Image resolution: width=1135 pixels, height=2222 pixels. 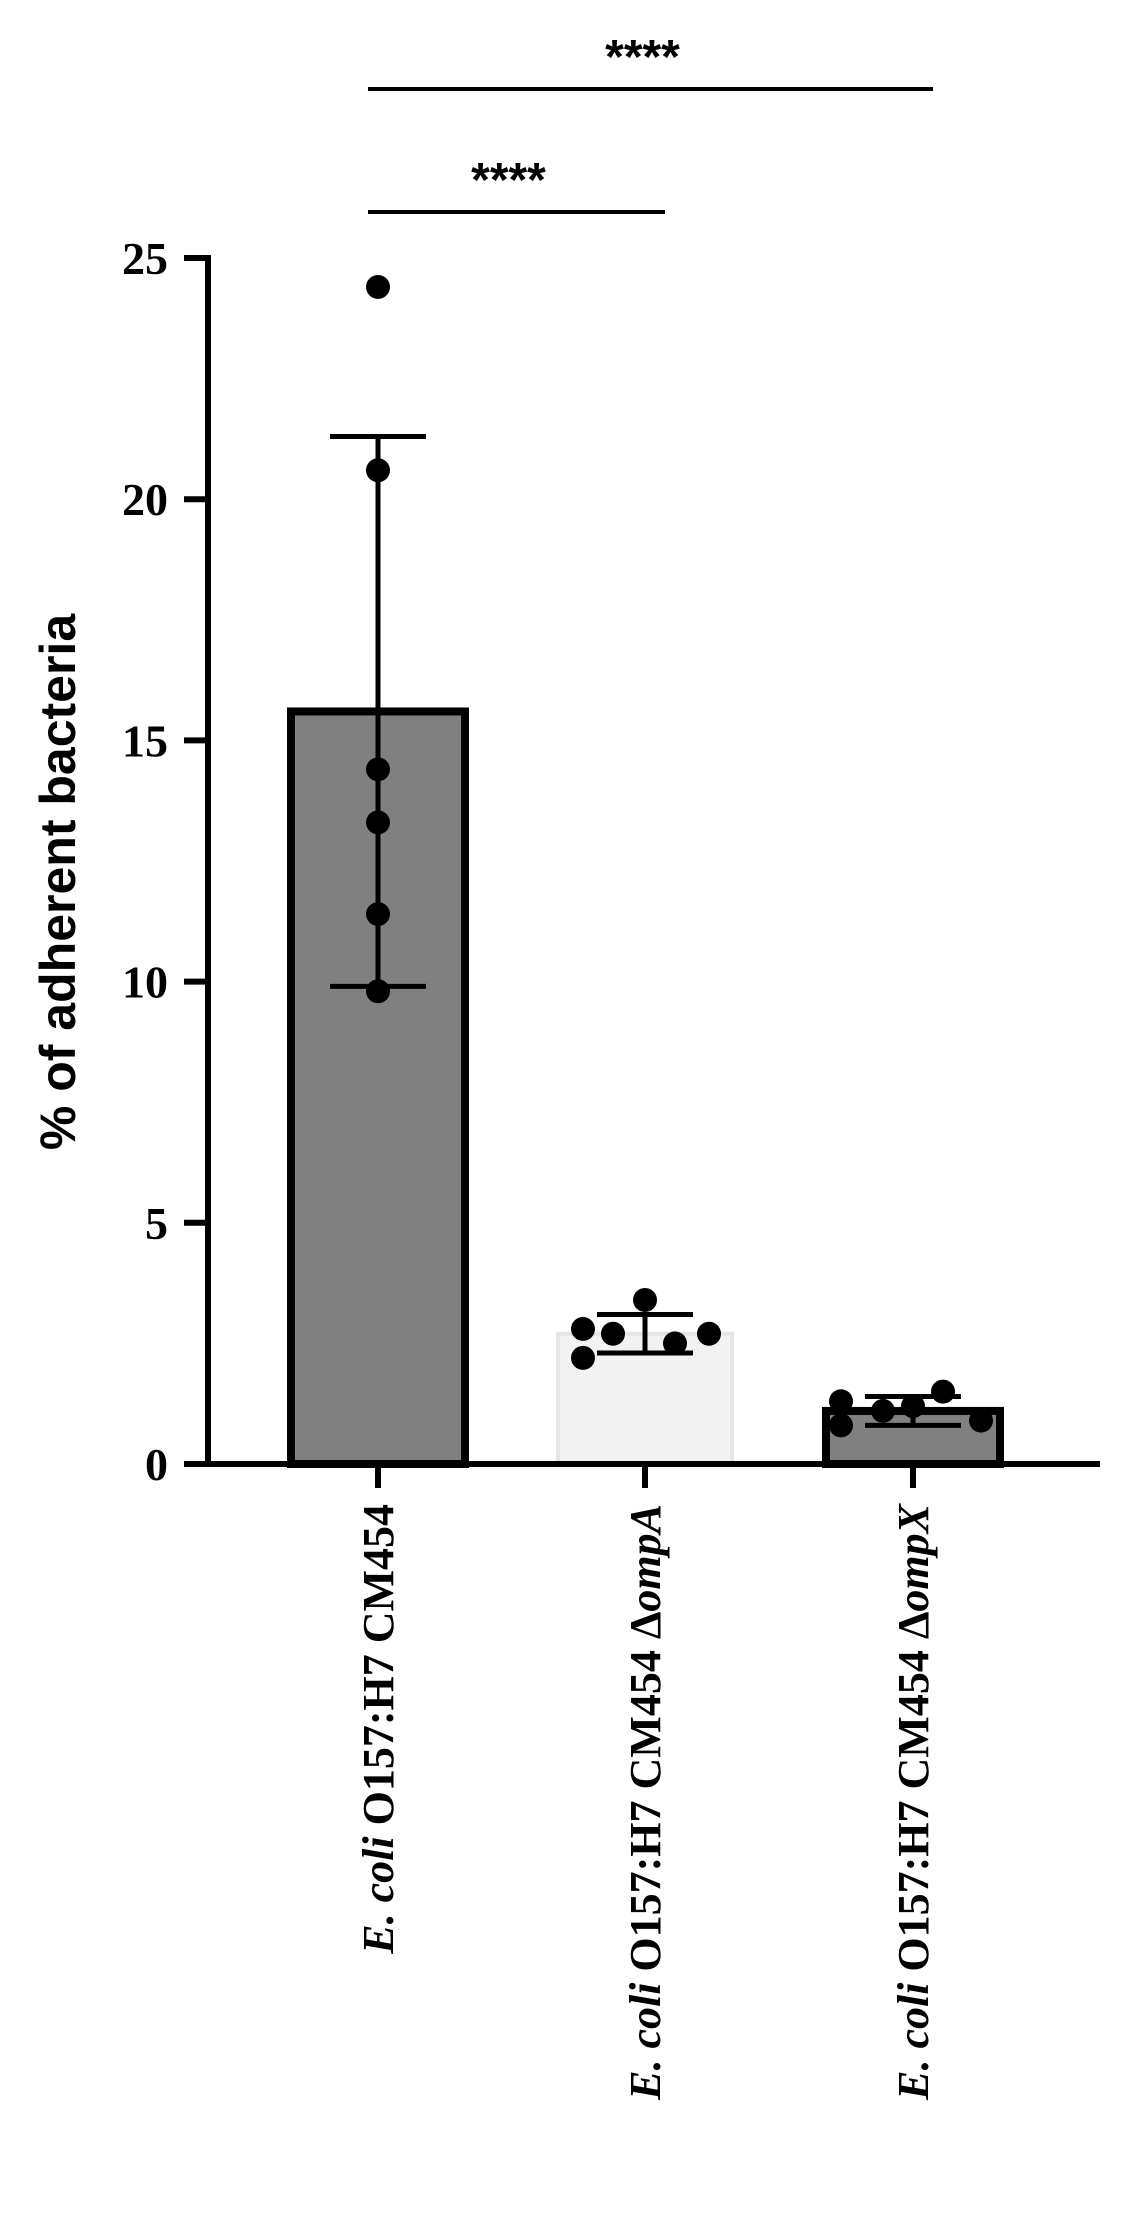 What do you see at coordinates (156, 1223) in the screenshot?
I see `y-tick-label-5: 5` at bounding box center [156, 1223].